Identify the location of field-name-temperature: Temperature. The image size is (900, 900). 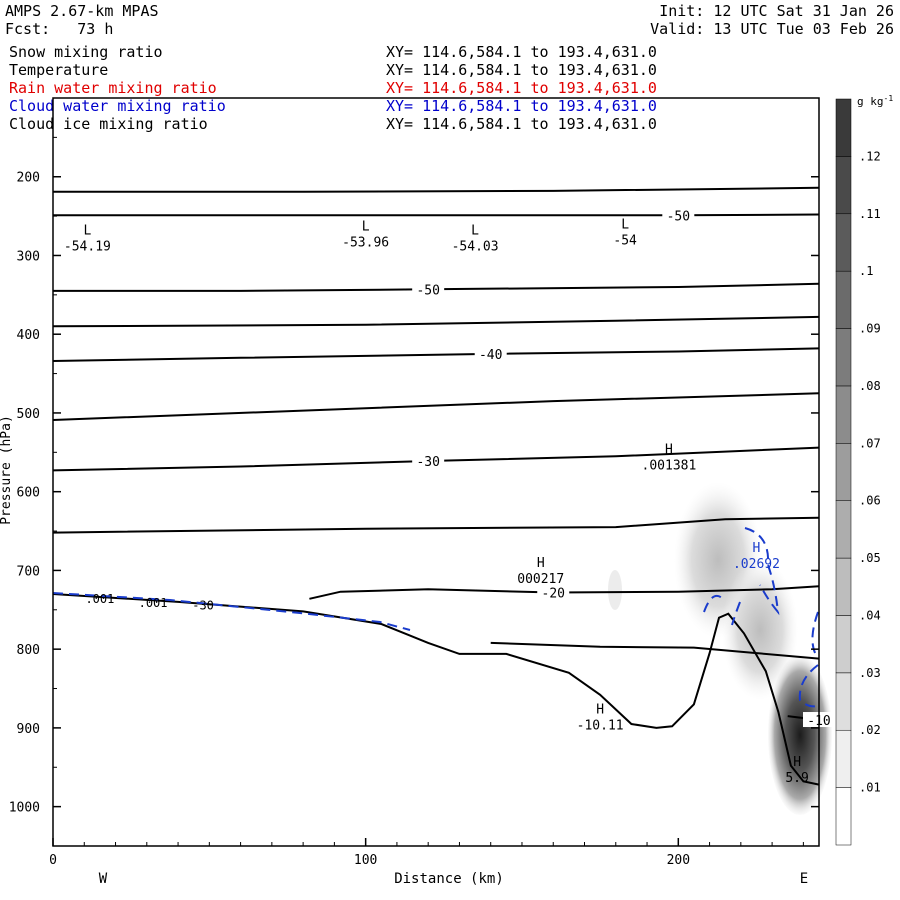
(59, 70).